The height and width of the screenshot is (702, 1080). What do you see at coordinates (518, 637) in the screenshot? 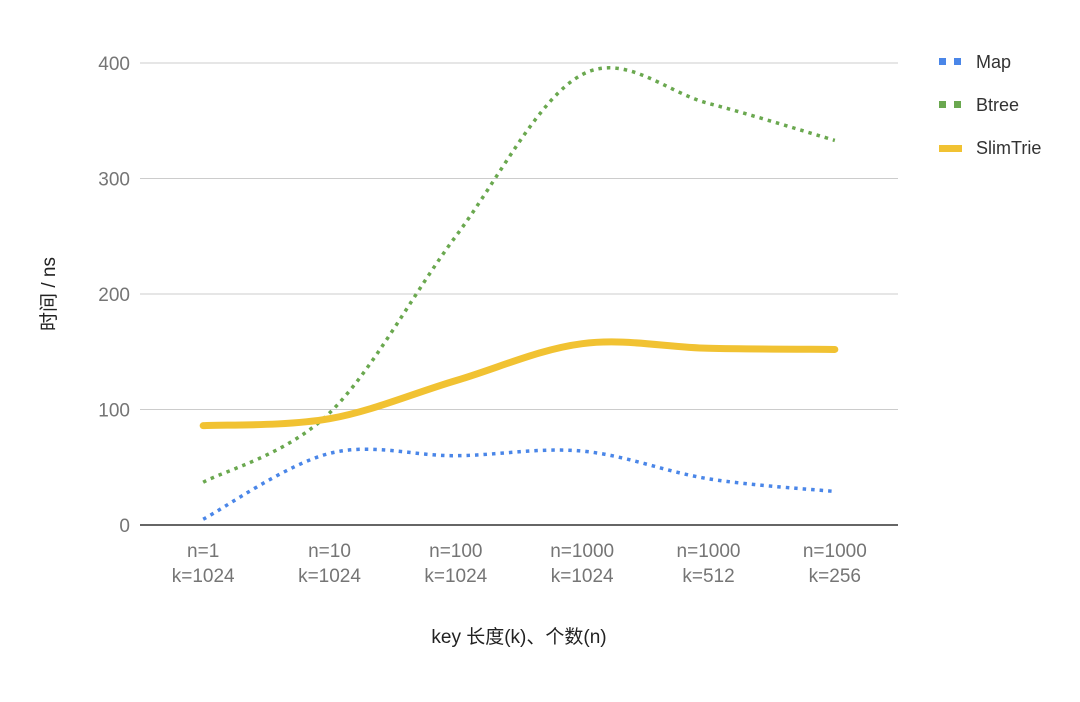
I see `x-axis-title: key 长度(k)、个数(n)` at bounding box center [518, 637].